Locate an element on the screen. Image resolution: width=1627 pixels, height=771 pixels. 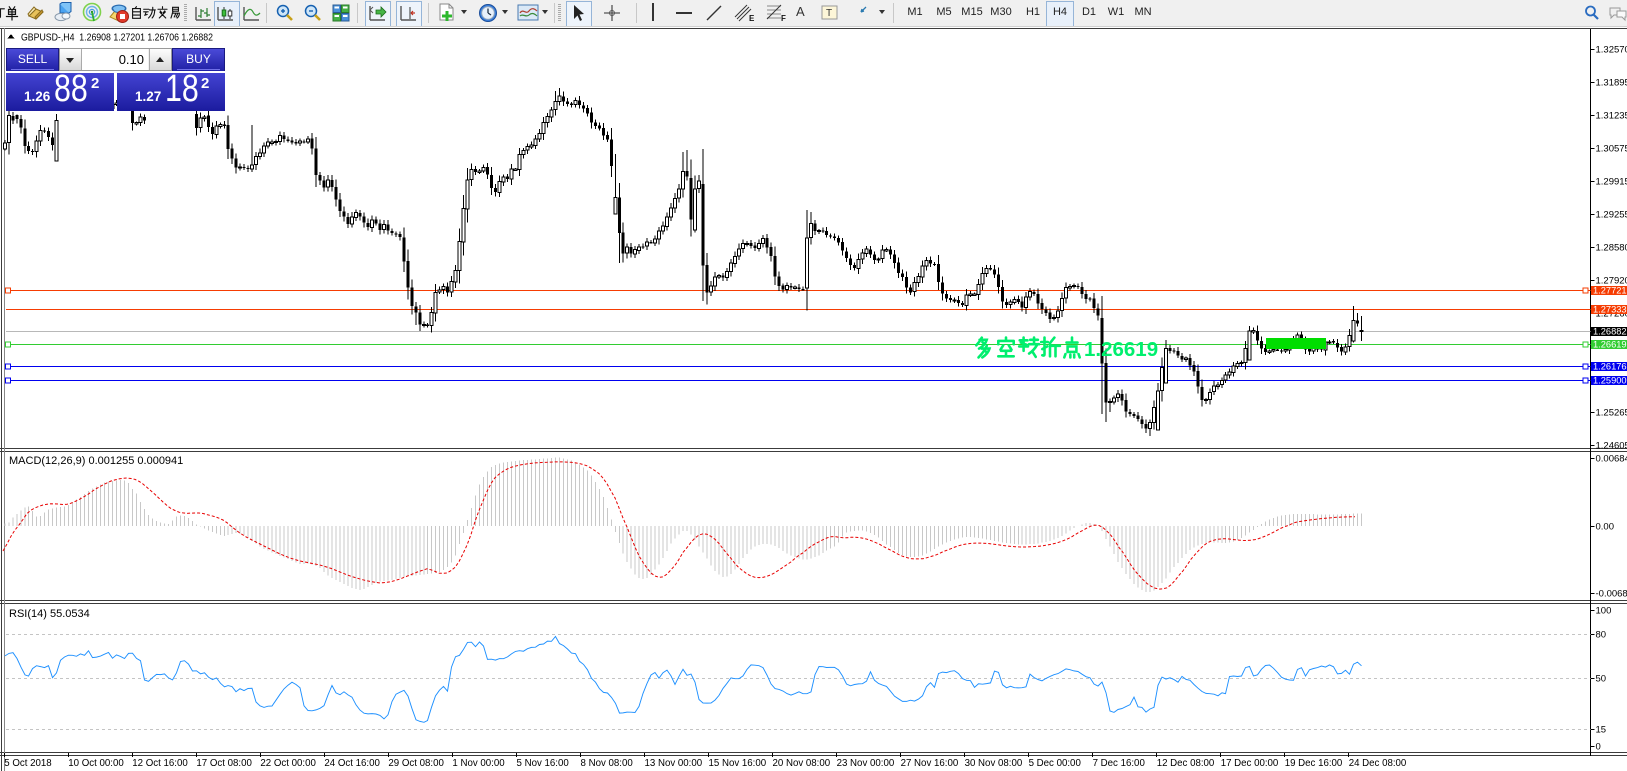
svg-text: 0 is located at coordinates (1598, 747).